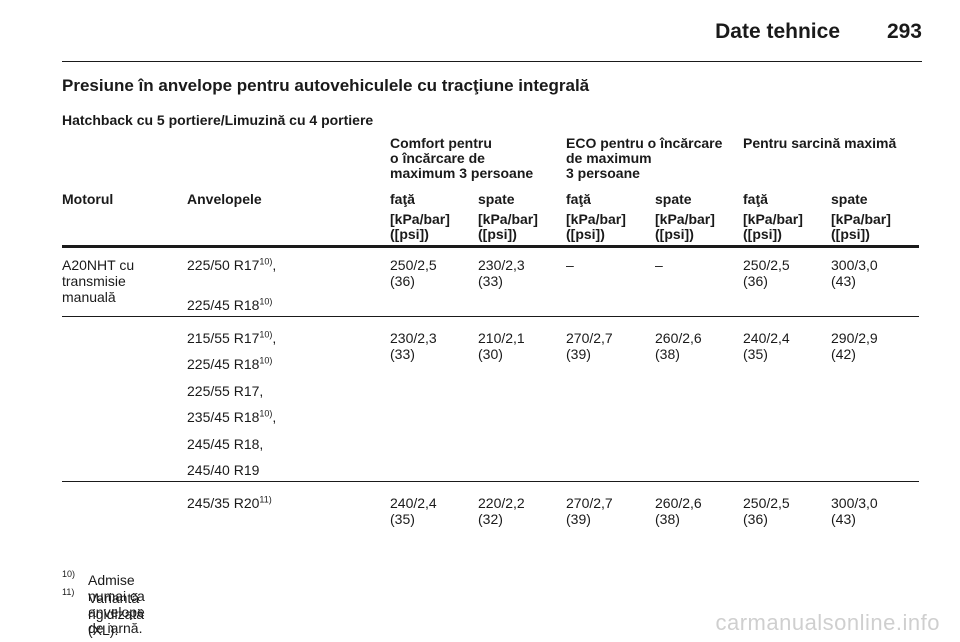 The width and height of the screenshot is (960, 642). I want to click on pressure-value: 210/2,1, so click(501, 338).